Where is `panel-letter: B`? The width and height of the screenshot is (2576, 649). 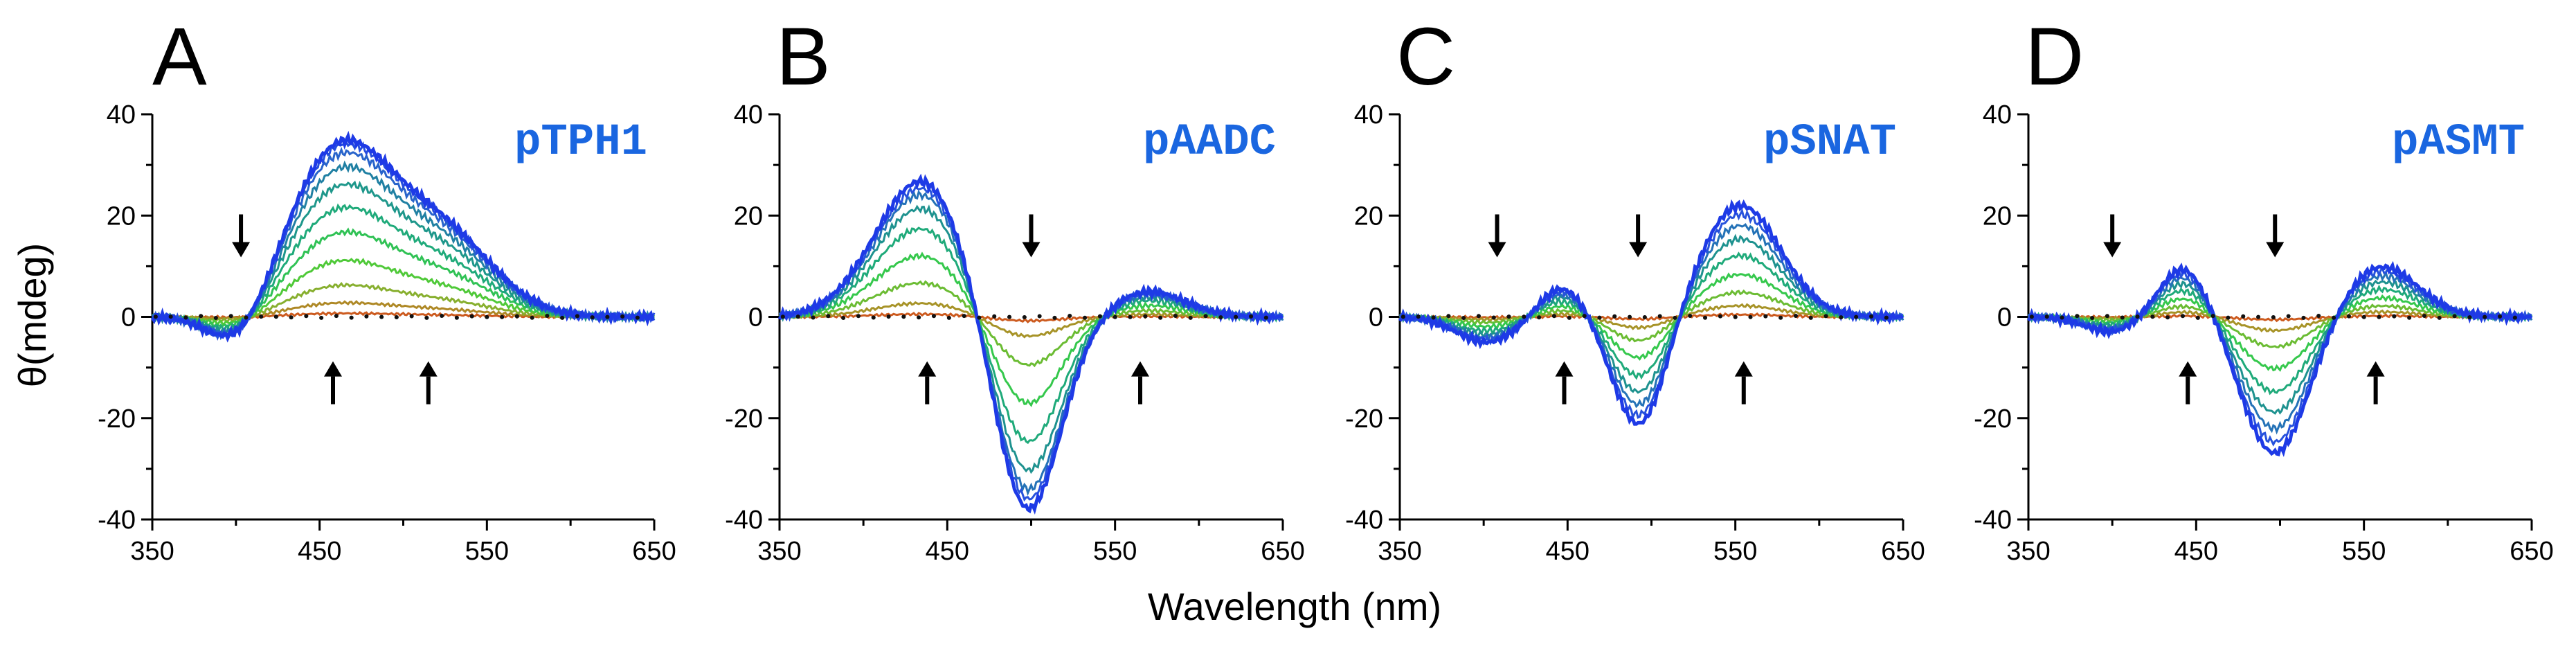 panel-letter: B is located at coordinates (803, 57).